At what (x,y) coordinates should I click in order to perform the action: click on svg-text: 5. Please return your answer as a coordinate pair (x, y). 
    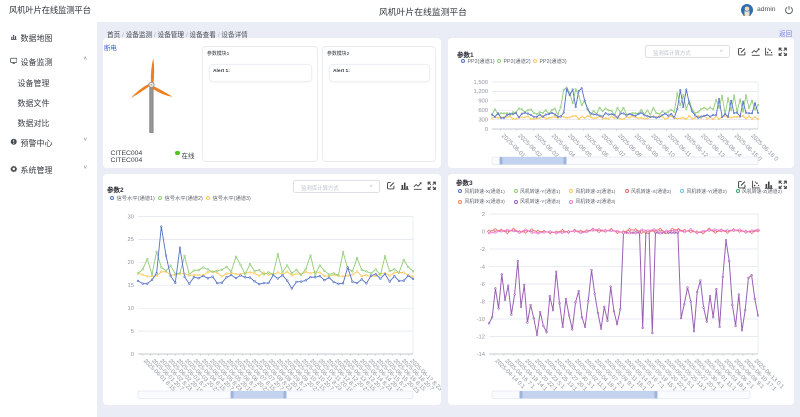
    Looking at the image, I should click on (132, 332).